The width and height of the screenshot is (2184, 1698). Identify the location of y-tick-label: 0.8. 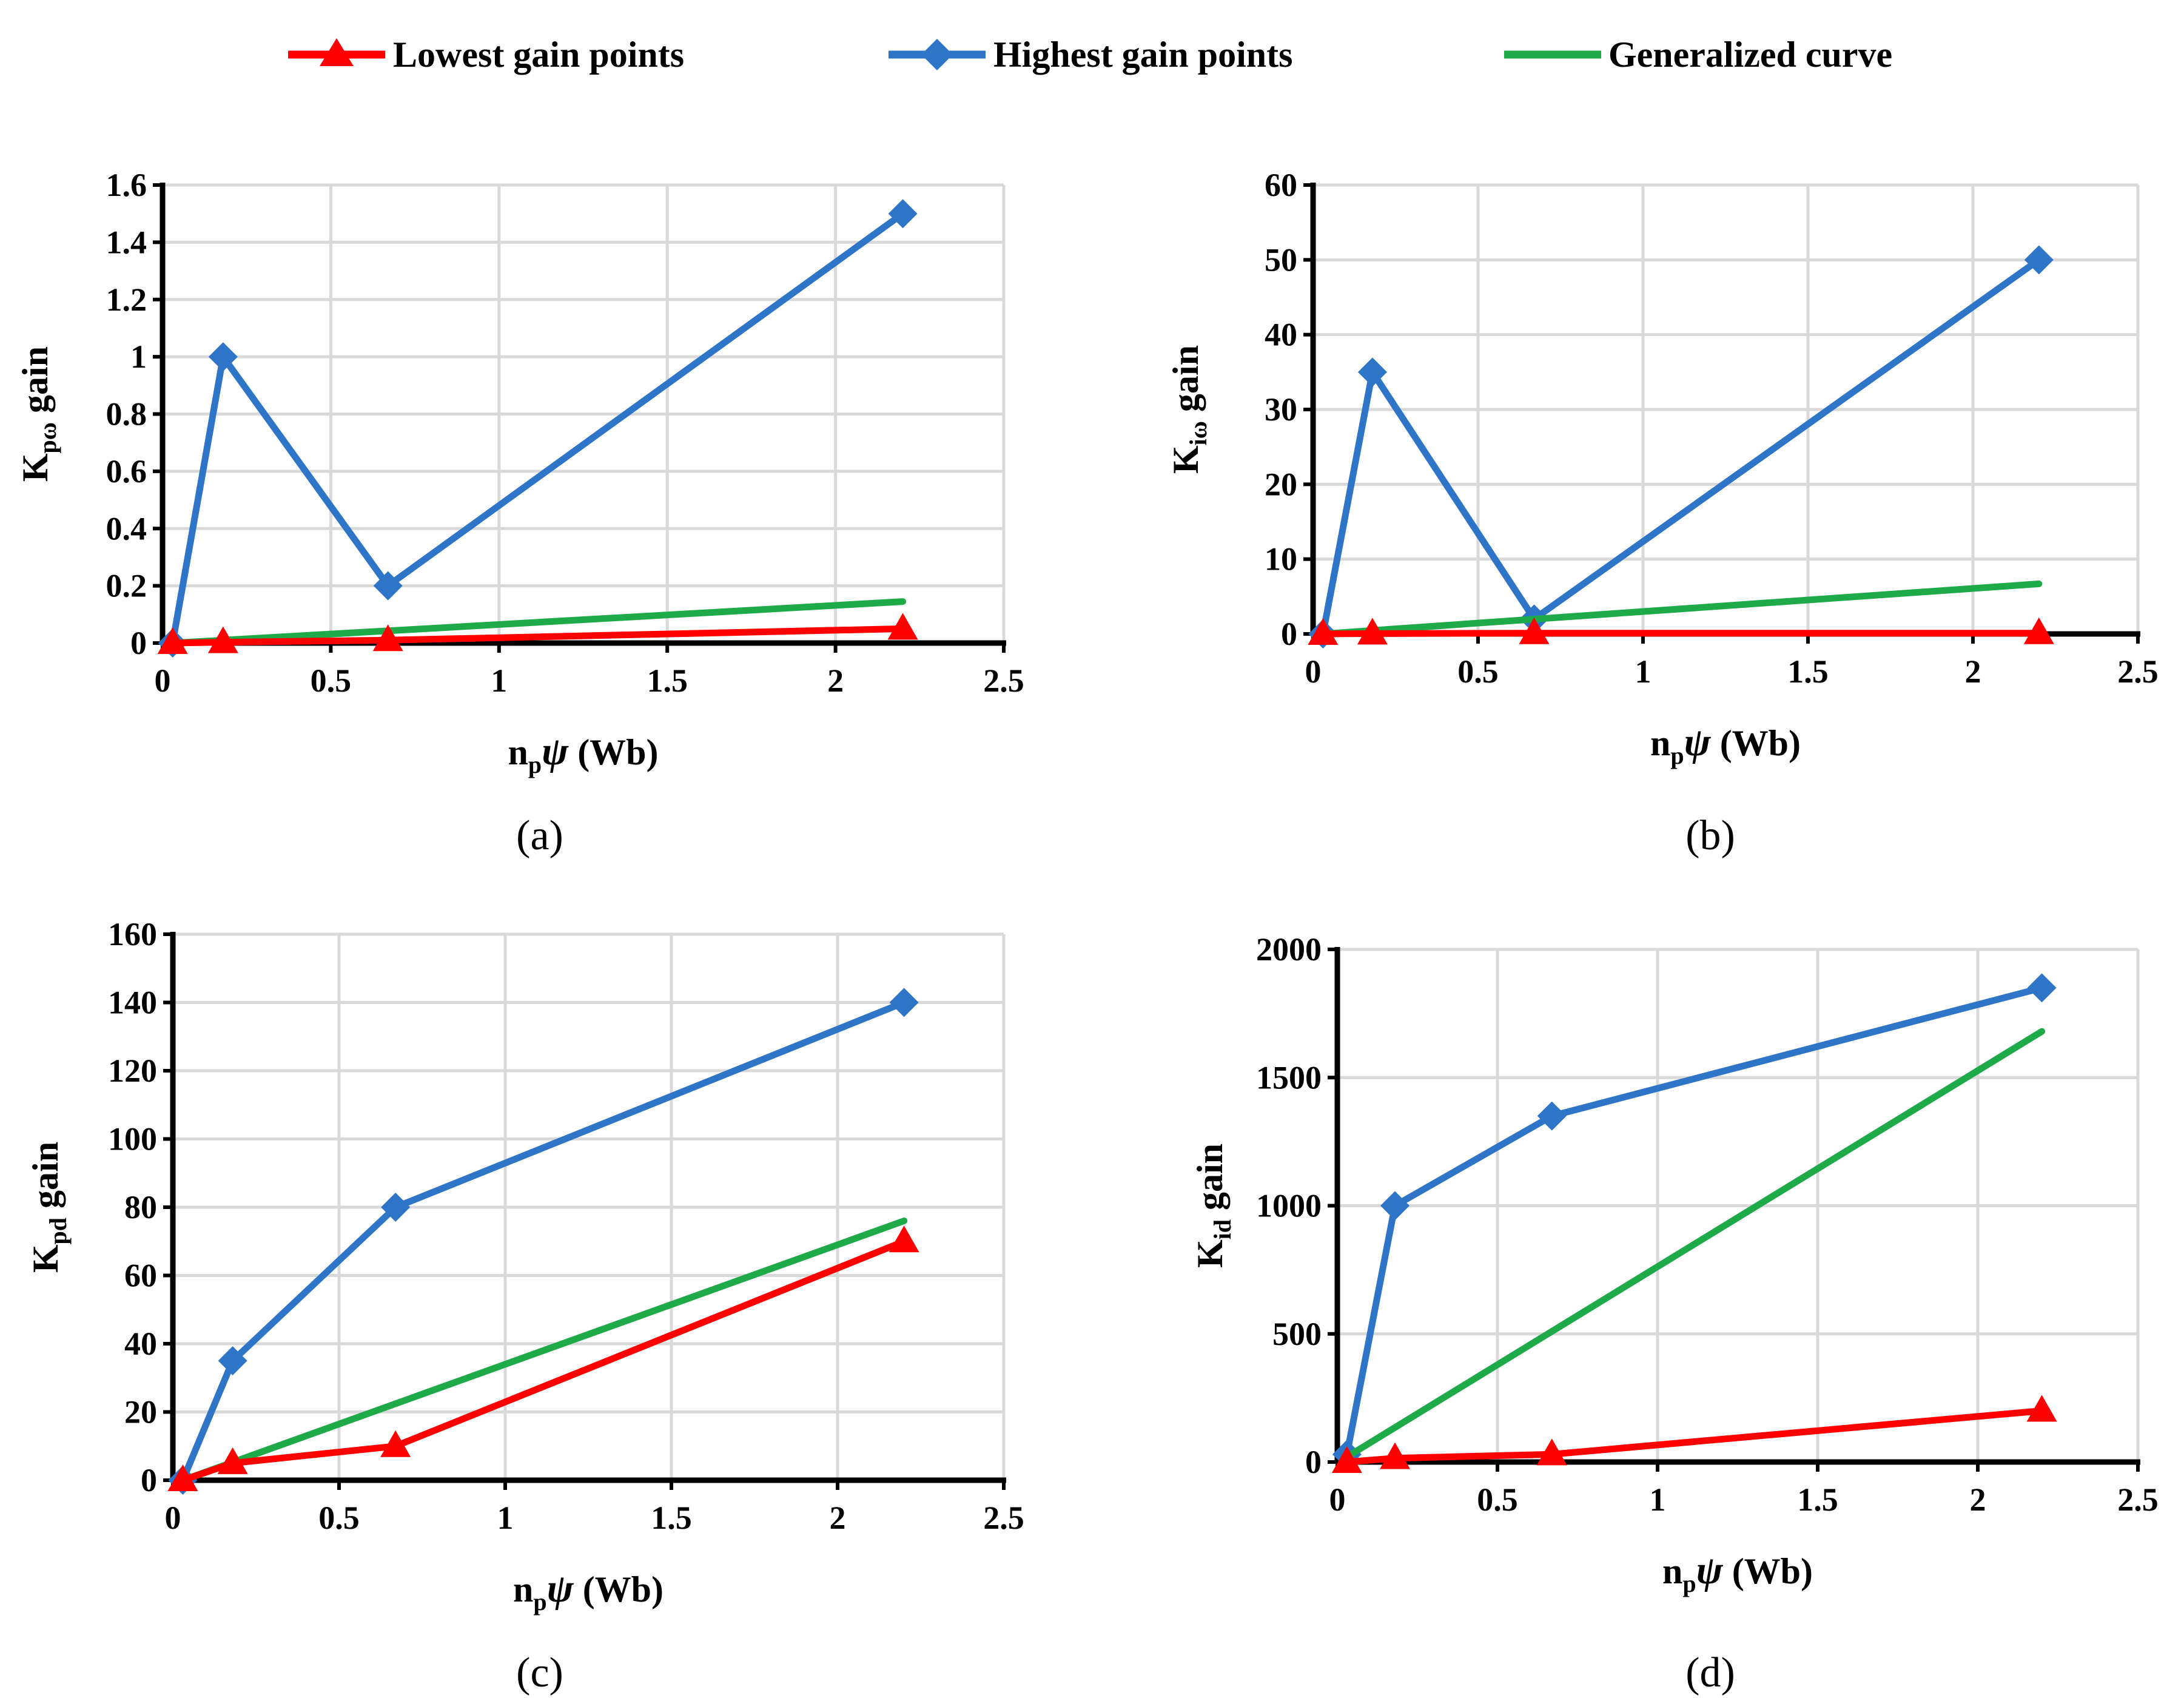
(126, 414).